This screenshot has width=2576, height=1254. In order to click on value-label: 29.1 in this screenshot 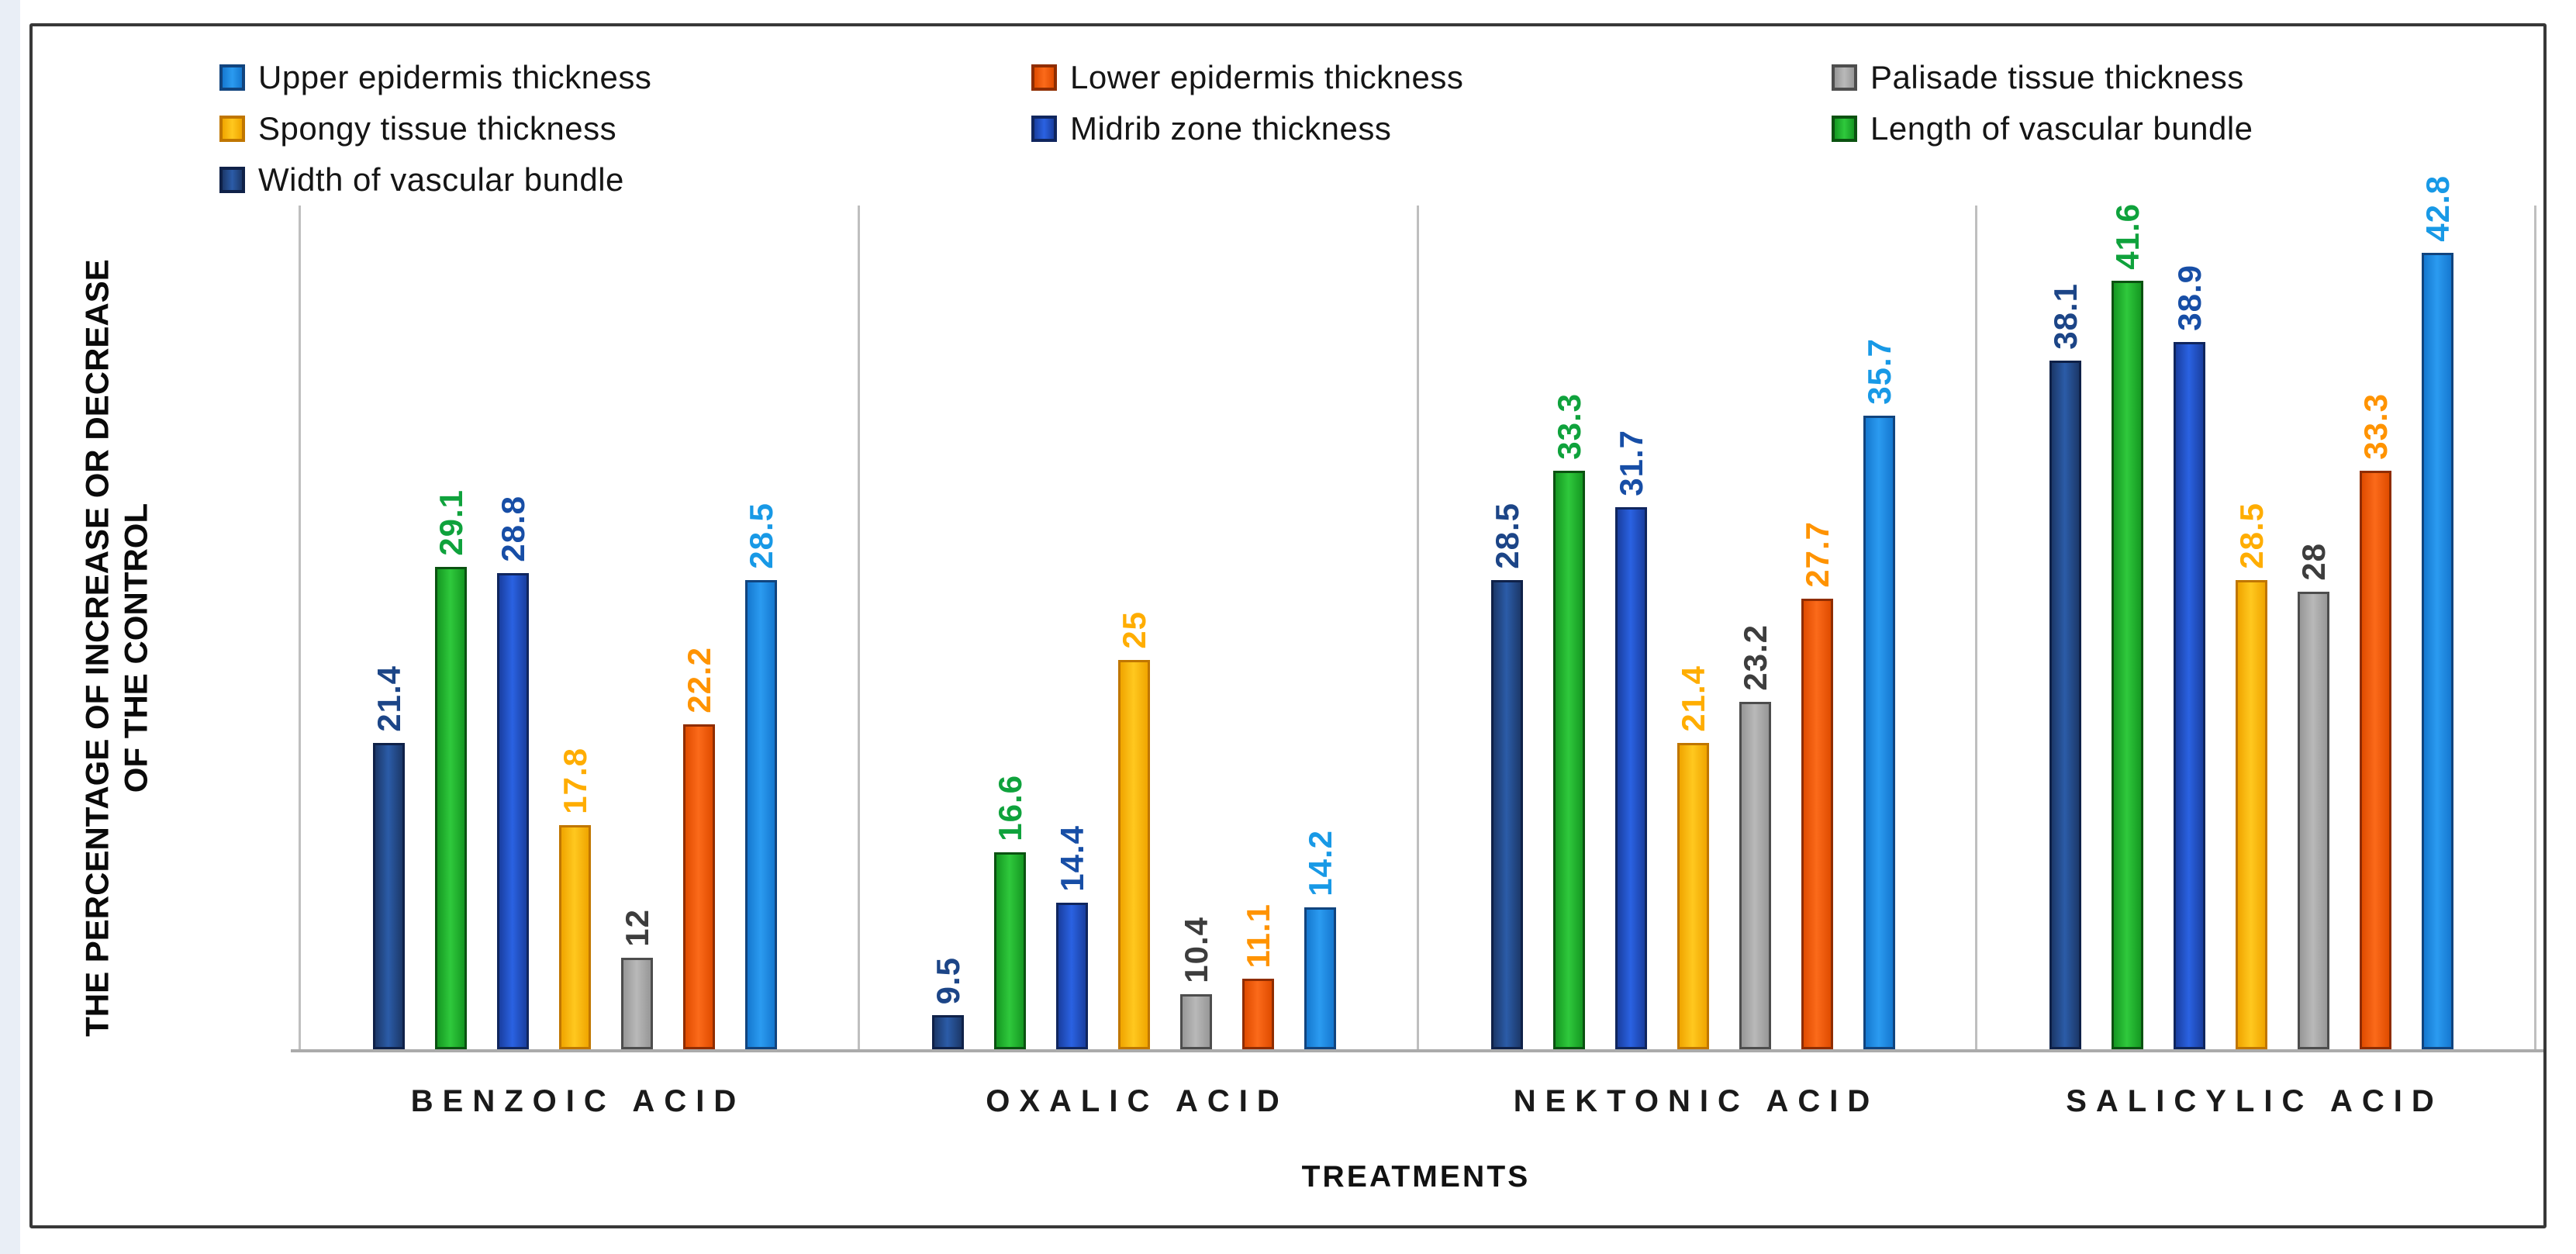, I will do `click(450, 522)`.